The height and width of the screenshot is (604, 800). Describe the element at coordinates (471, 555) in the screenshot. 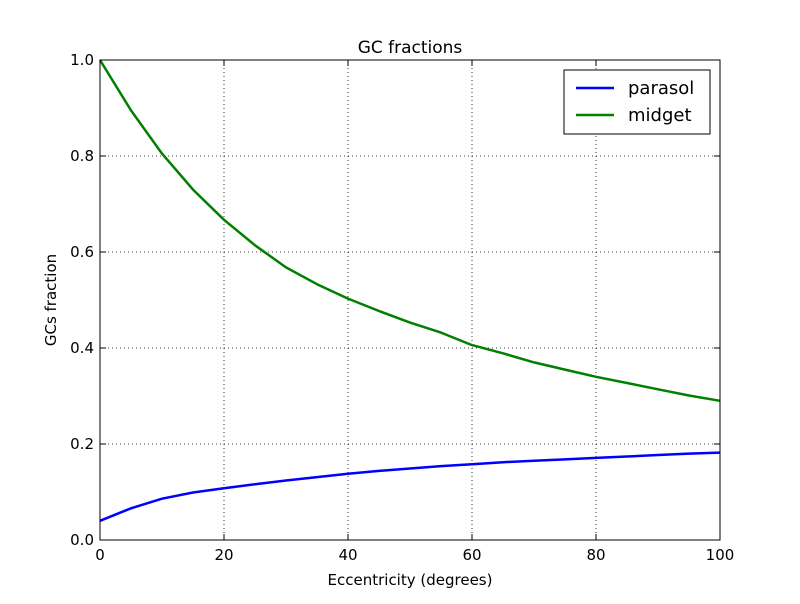

I see `x-tick-label: 60` at that location.